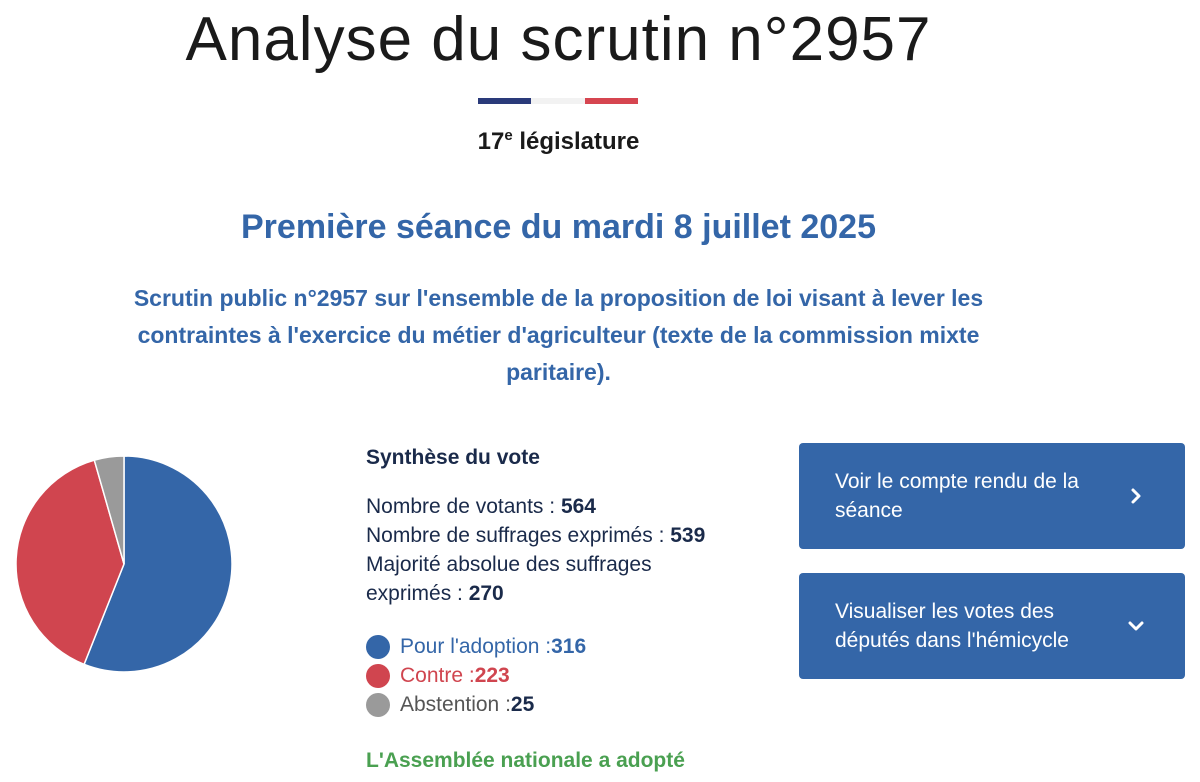 This screenshot has height=782, width=1200. What do you see at coordinates (569, 646) in the screenshot?
I see `legend-pour-value: 316` at bounding box center [569, 646].